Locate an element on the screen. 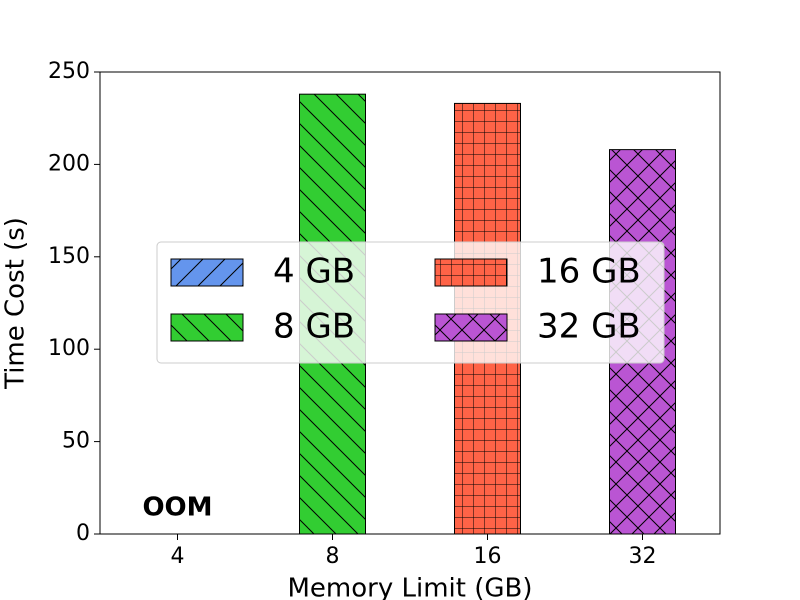  x-tick-label: 4 is located at coordinates (178, 556).